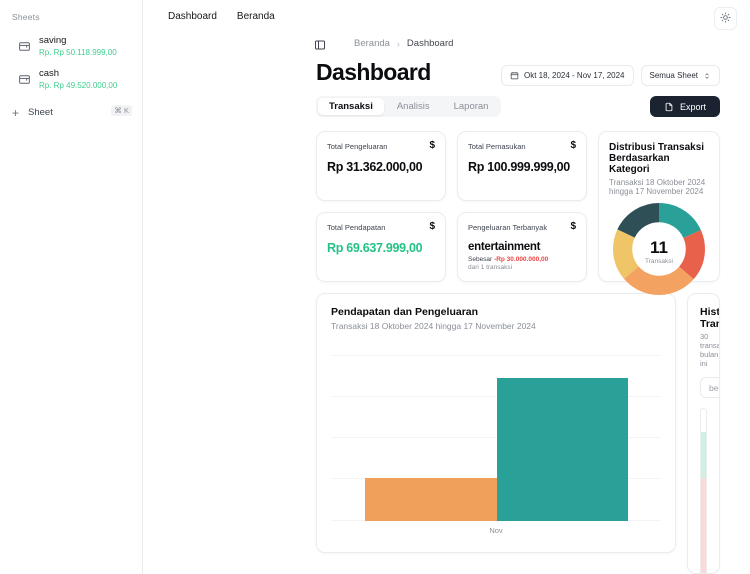 The image size is (750, 574). Describe the element at coordinates (519, 167) in the screenshot. I see `stat-value: Rp 100.999.999,00` at that location.